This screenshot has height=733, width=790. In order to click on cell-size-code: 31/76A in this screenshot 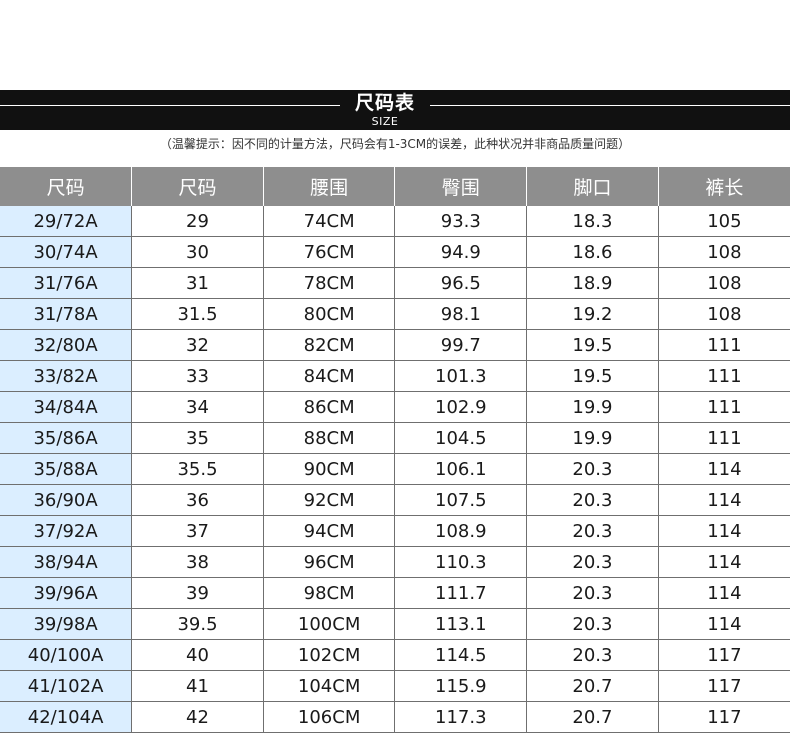, I will do `click(66, 283)`.